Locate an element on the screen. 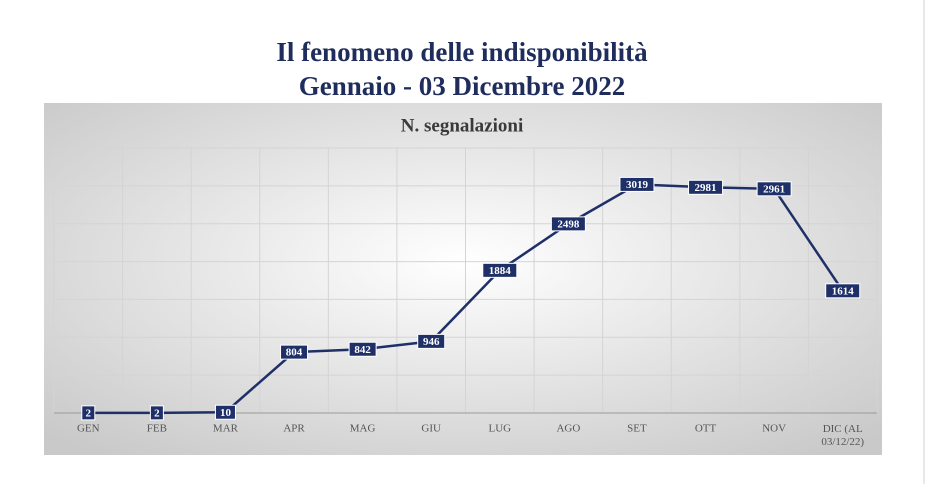 This screenshot has height=489, width=936. data-label: 804 is located at coordinates (294, 353).